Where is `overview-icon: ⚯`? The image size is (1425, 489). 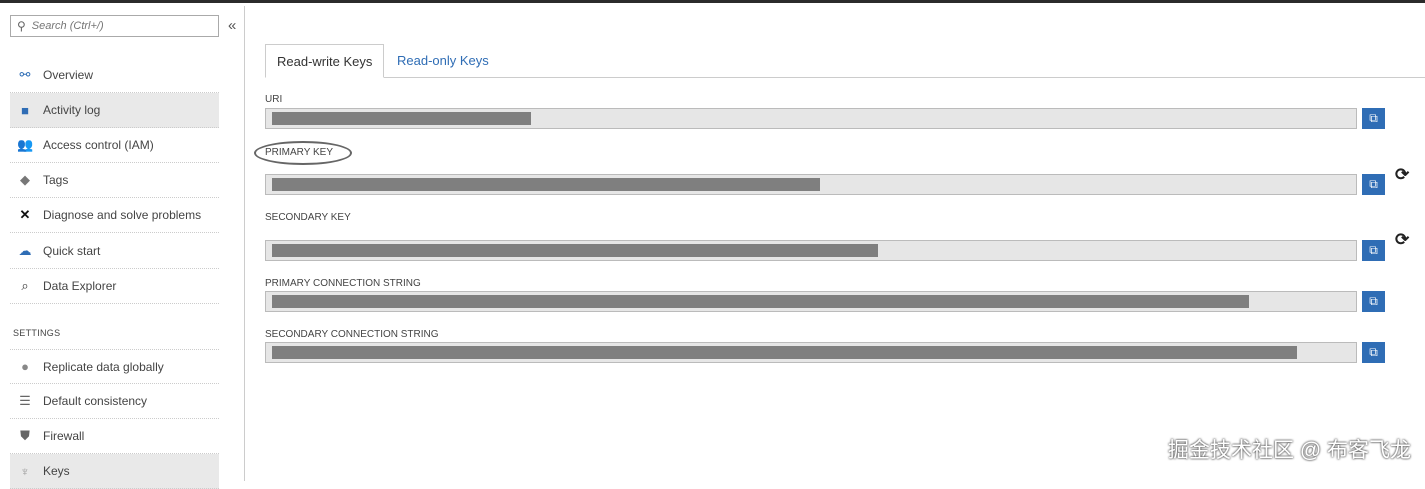 overview-icon: ⚯ is located at coordinates (25, 74).